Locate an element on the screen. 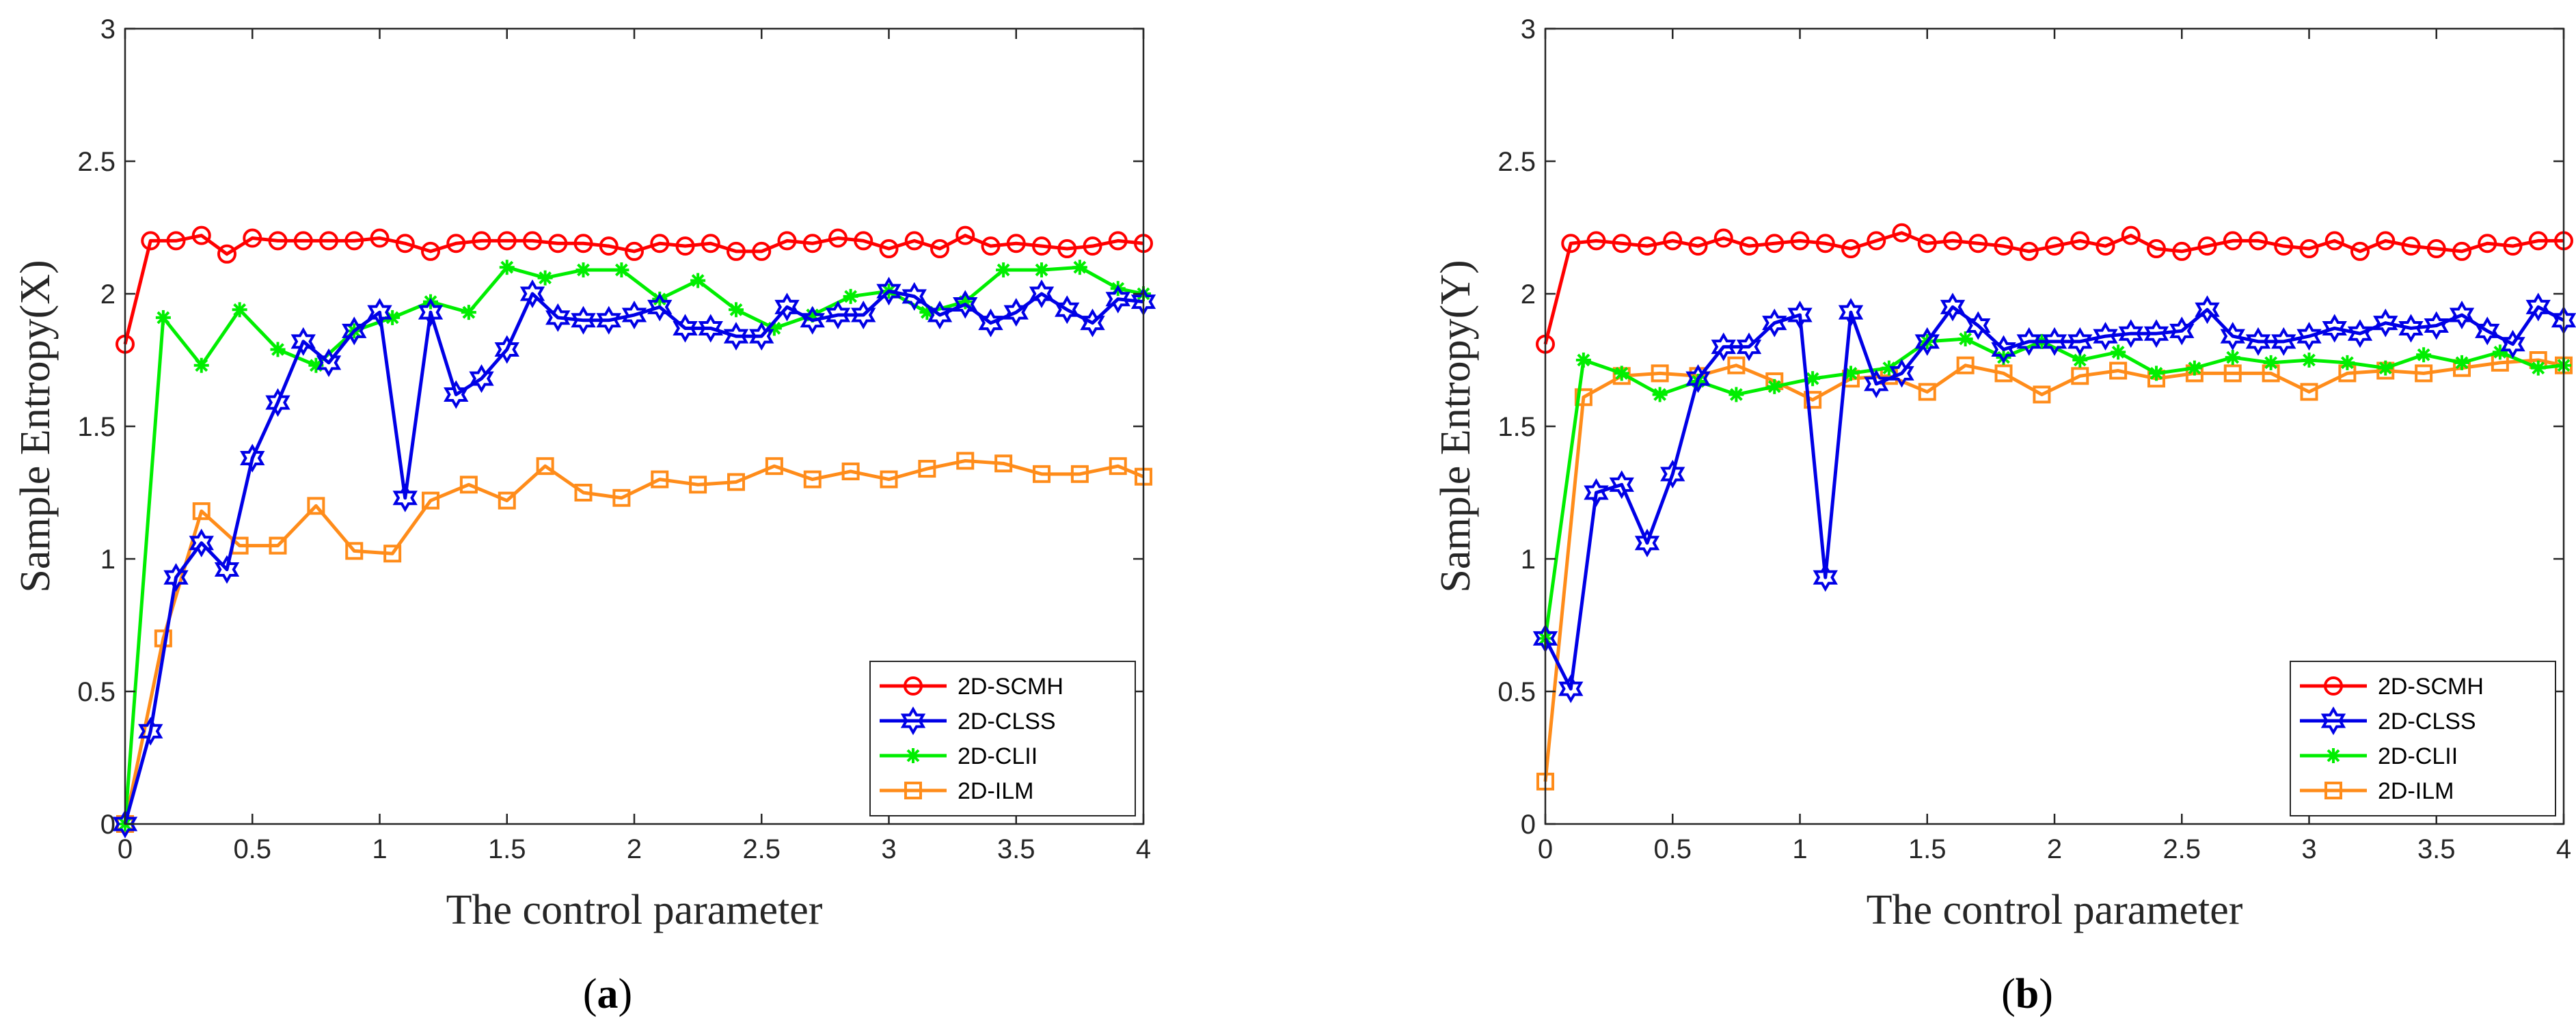 The width and height of the screenshot is (2576, 1031). legend-entry-2d-clss: 2D-CLSS is located at coordinates (968, 720).